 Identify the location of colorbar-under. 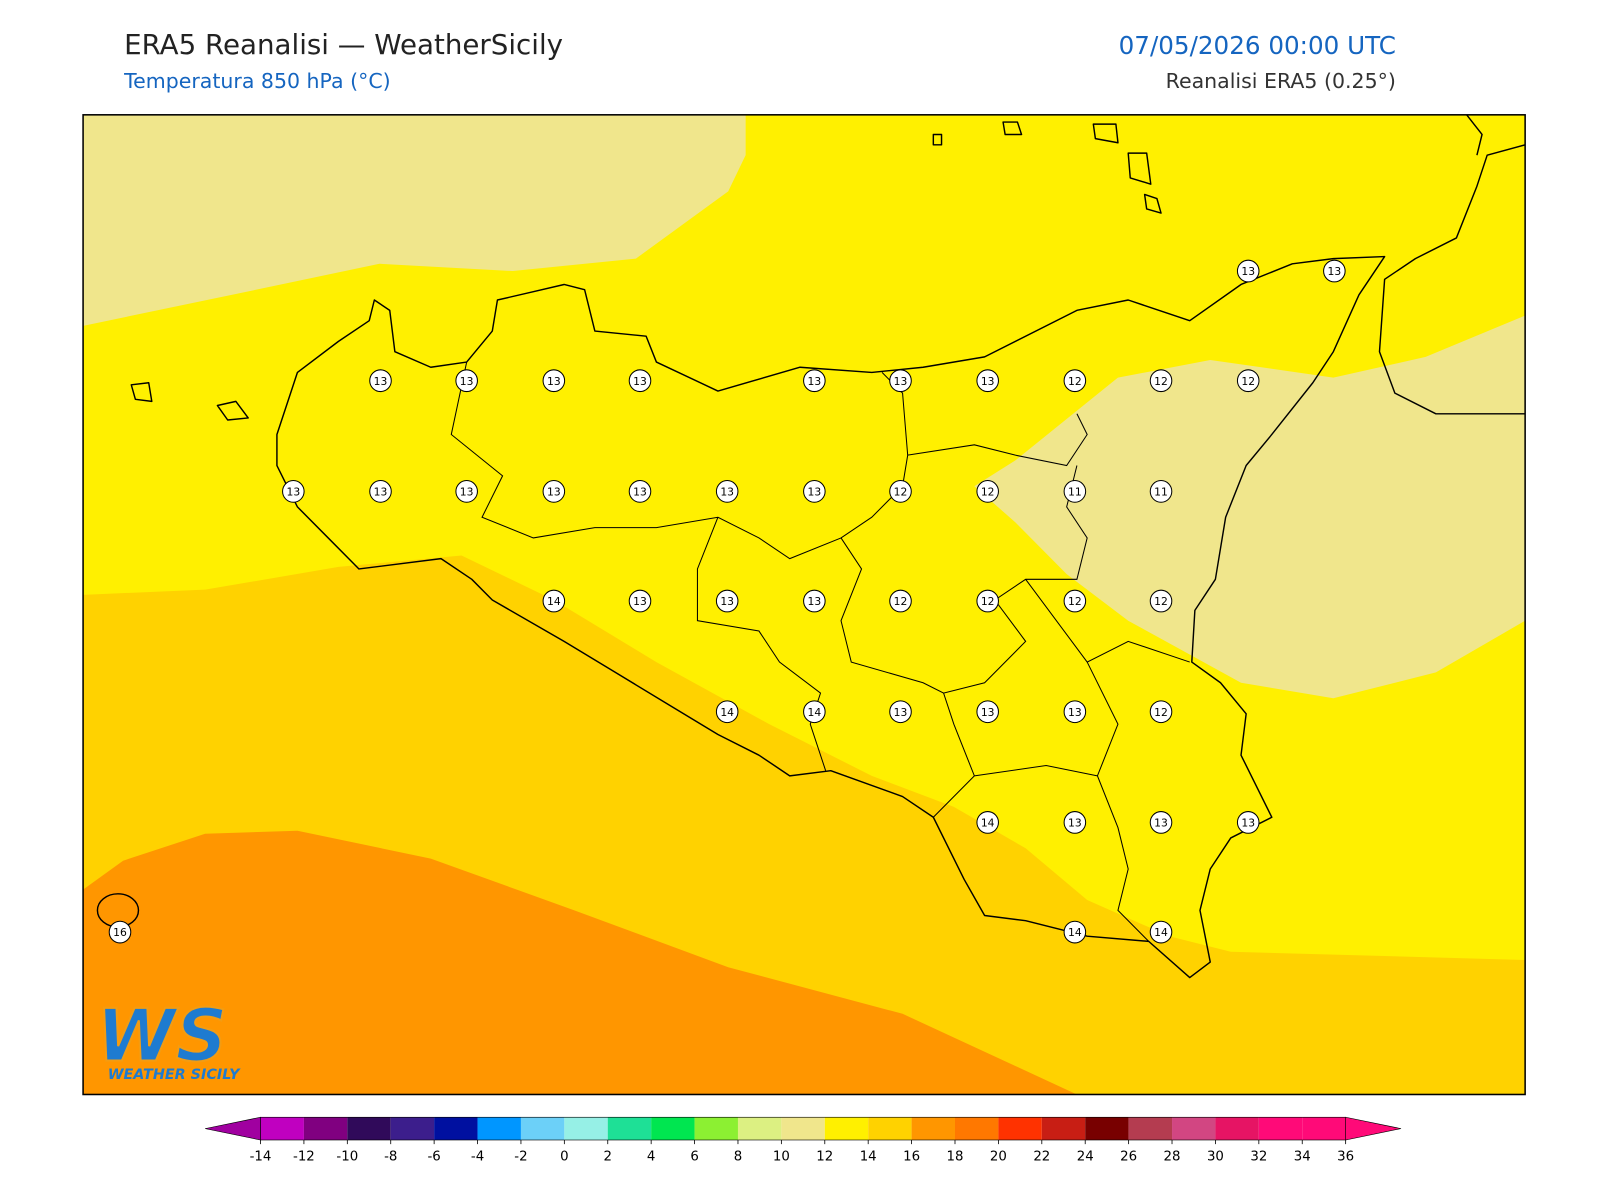
(233, 1128).